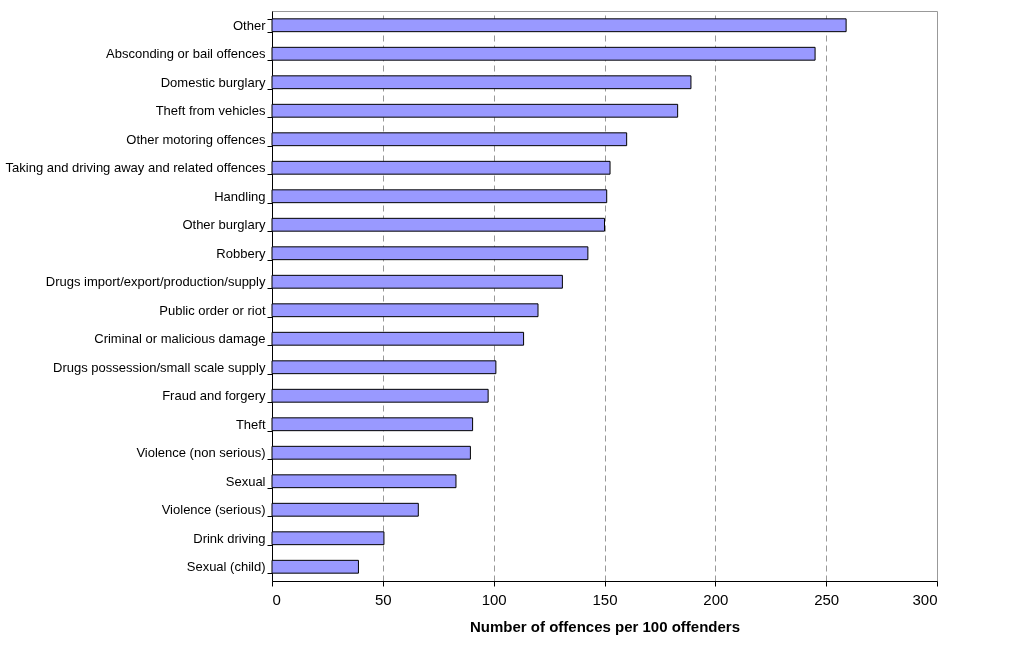 This screenshot has width=1016, height=646. What do you see at coordinates (135, 168) in the screenshot?
I see `y-tick-label: Taking and driving away and related offences` at bounding box center [135, 168].